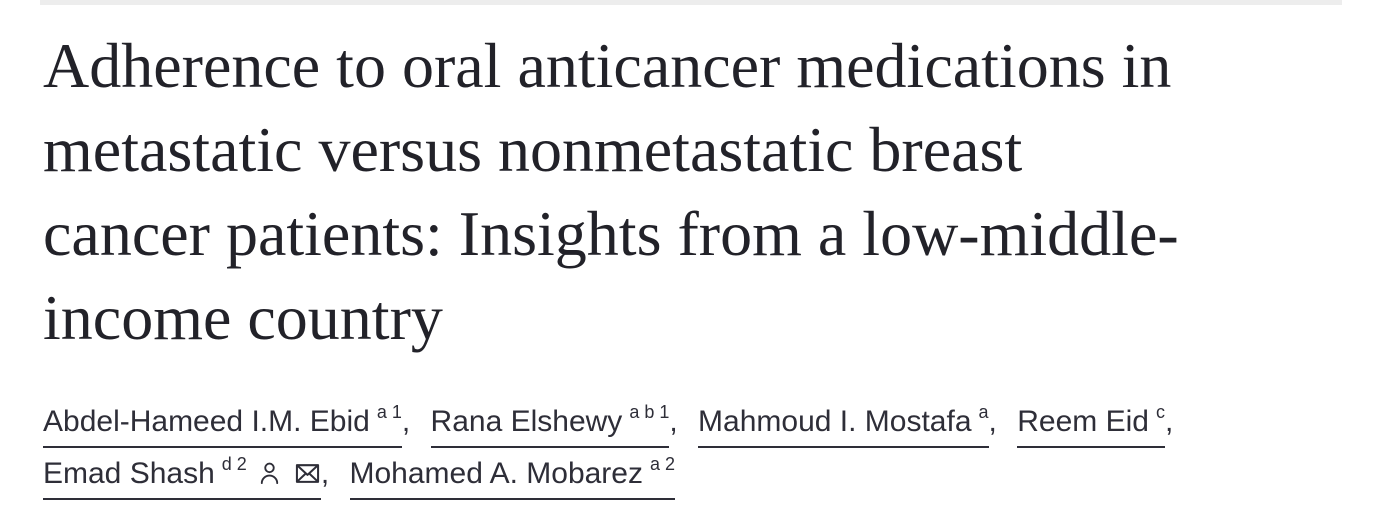 This screenshot has height=528, width=1384. Describe the element at coordinates (691, 2) in the screenshot. I see `top-divider` at that location.